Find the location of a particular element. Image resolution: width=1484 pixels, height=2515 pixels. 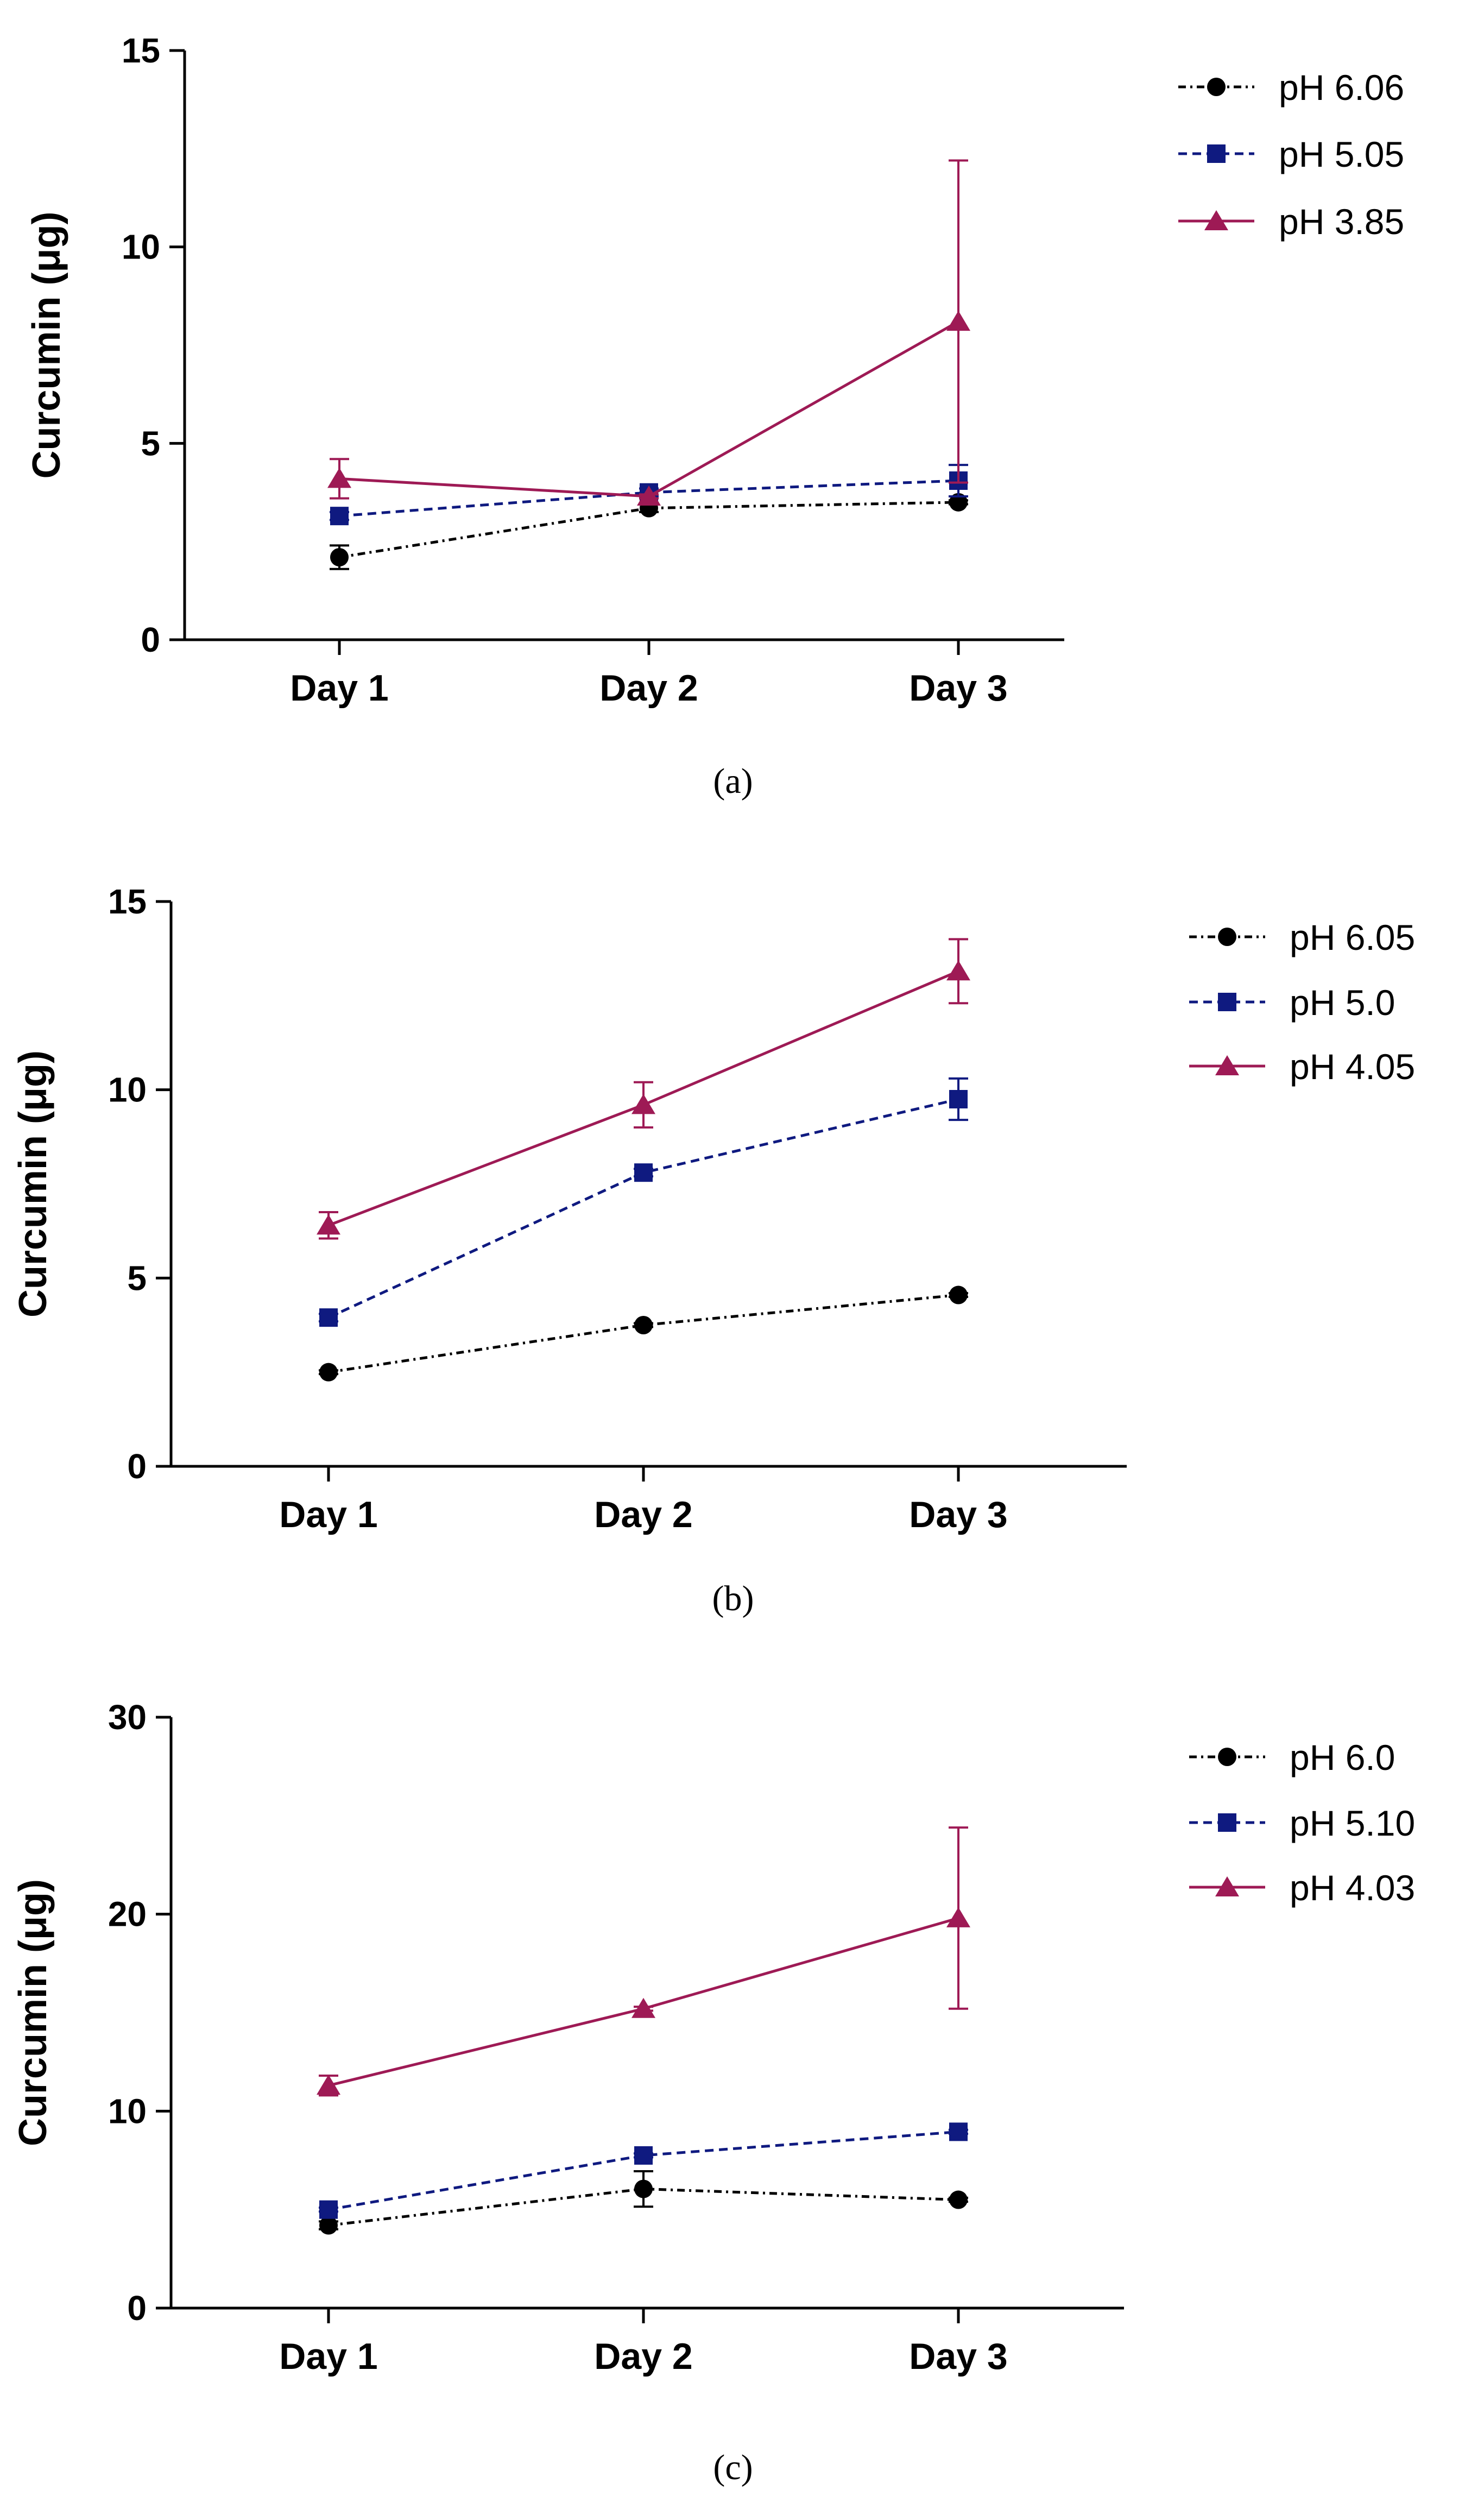

legend-item: pH 3.85 is located at coordinates (1291, 221).